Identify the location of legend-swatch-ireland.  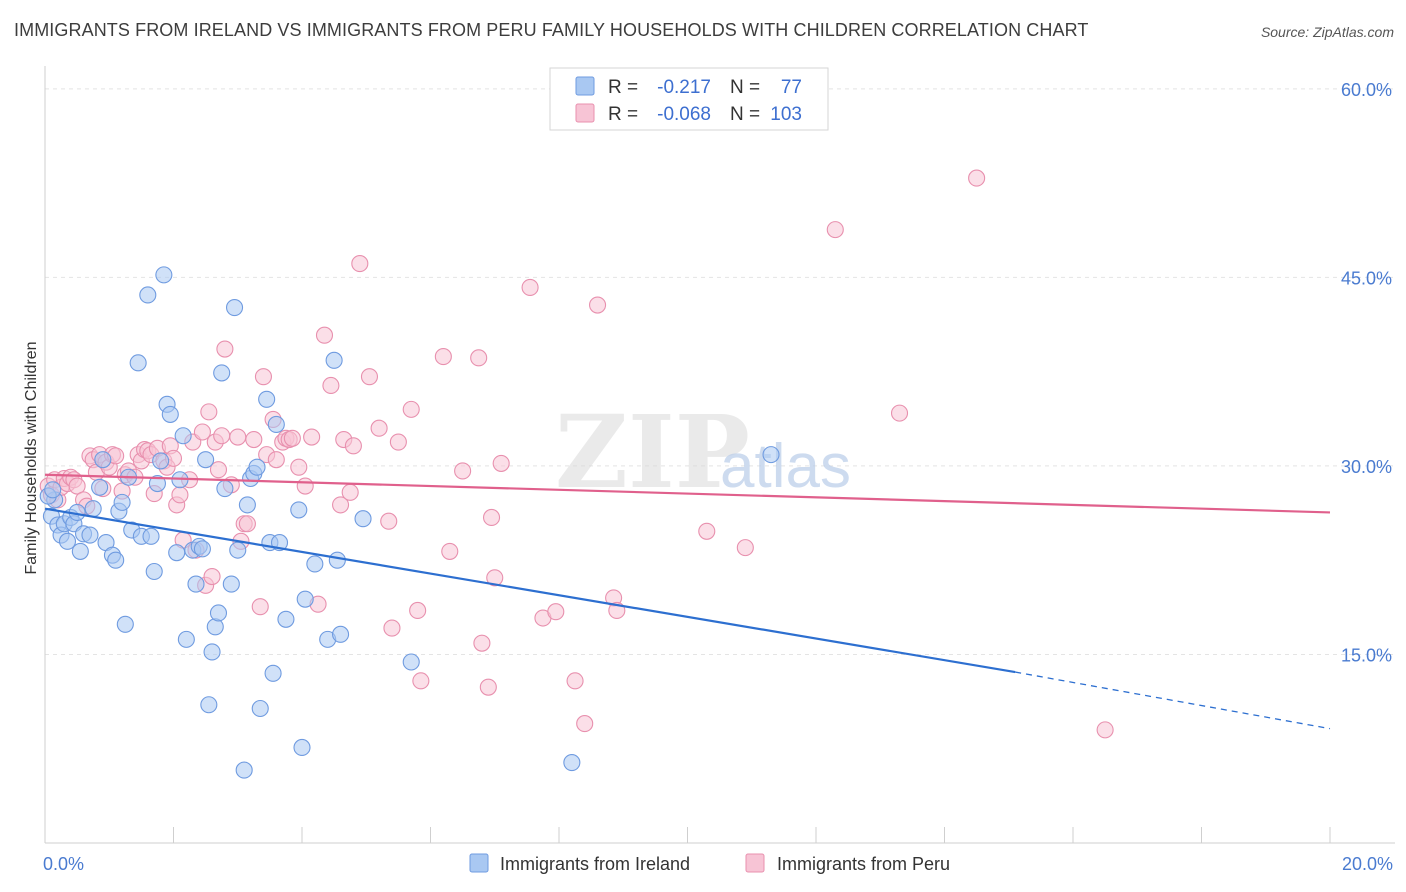
(585, 86).